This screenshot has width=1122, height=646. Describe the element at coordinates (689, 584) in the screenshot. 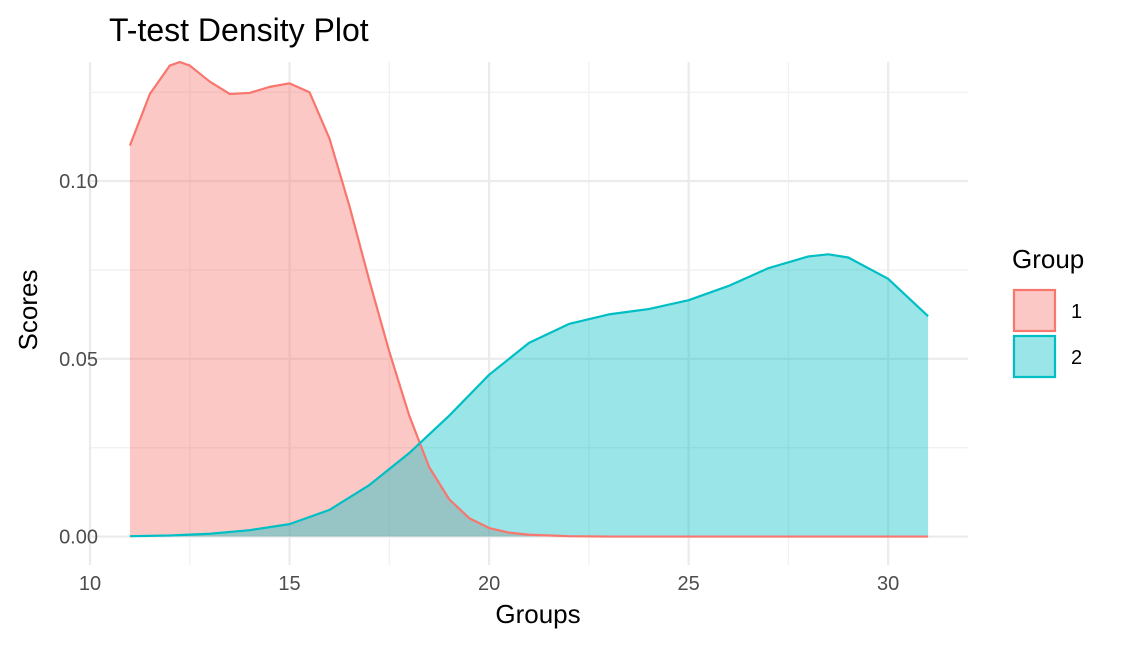

I see `x-tick-label: 25` at that location.